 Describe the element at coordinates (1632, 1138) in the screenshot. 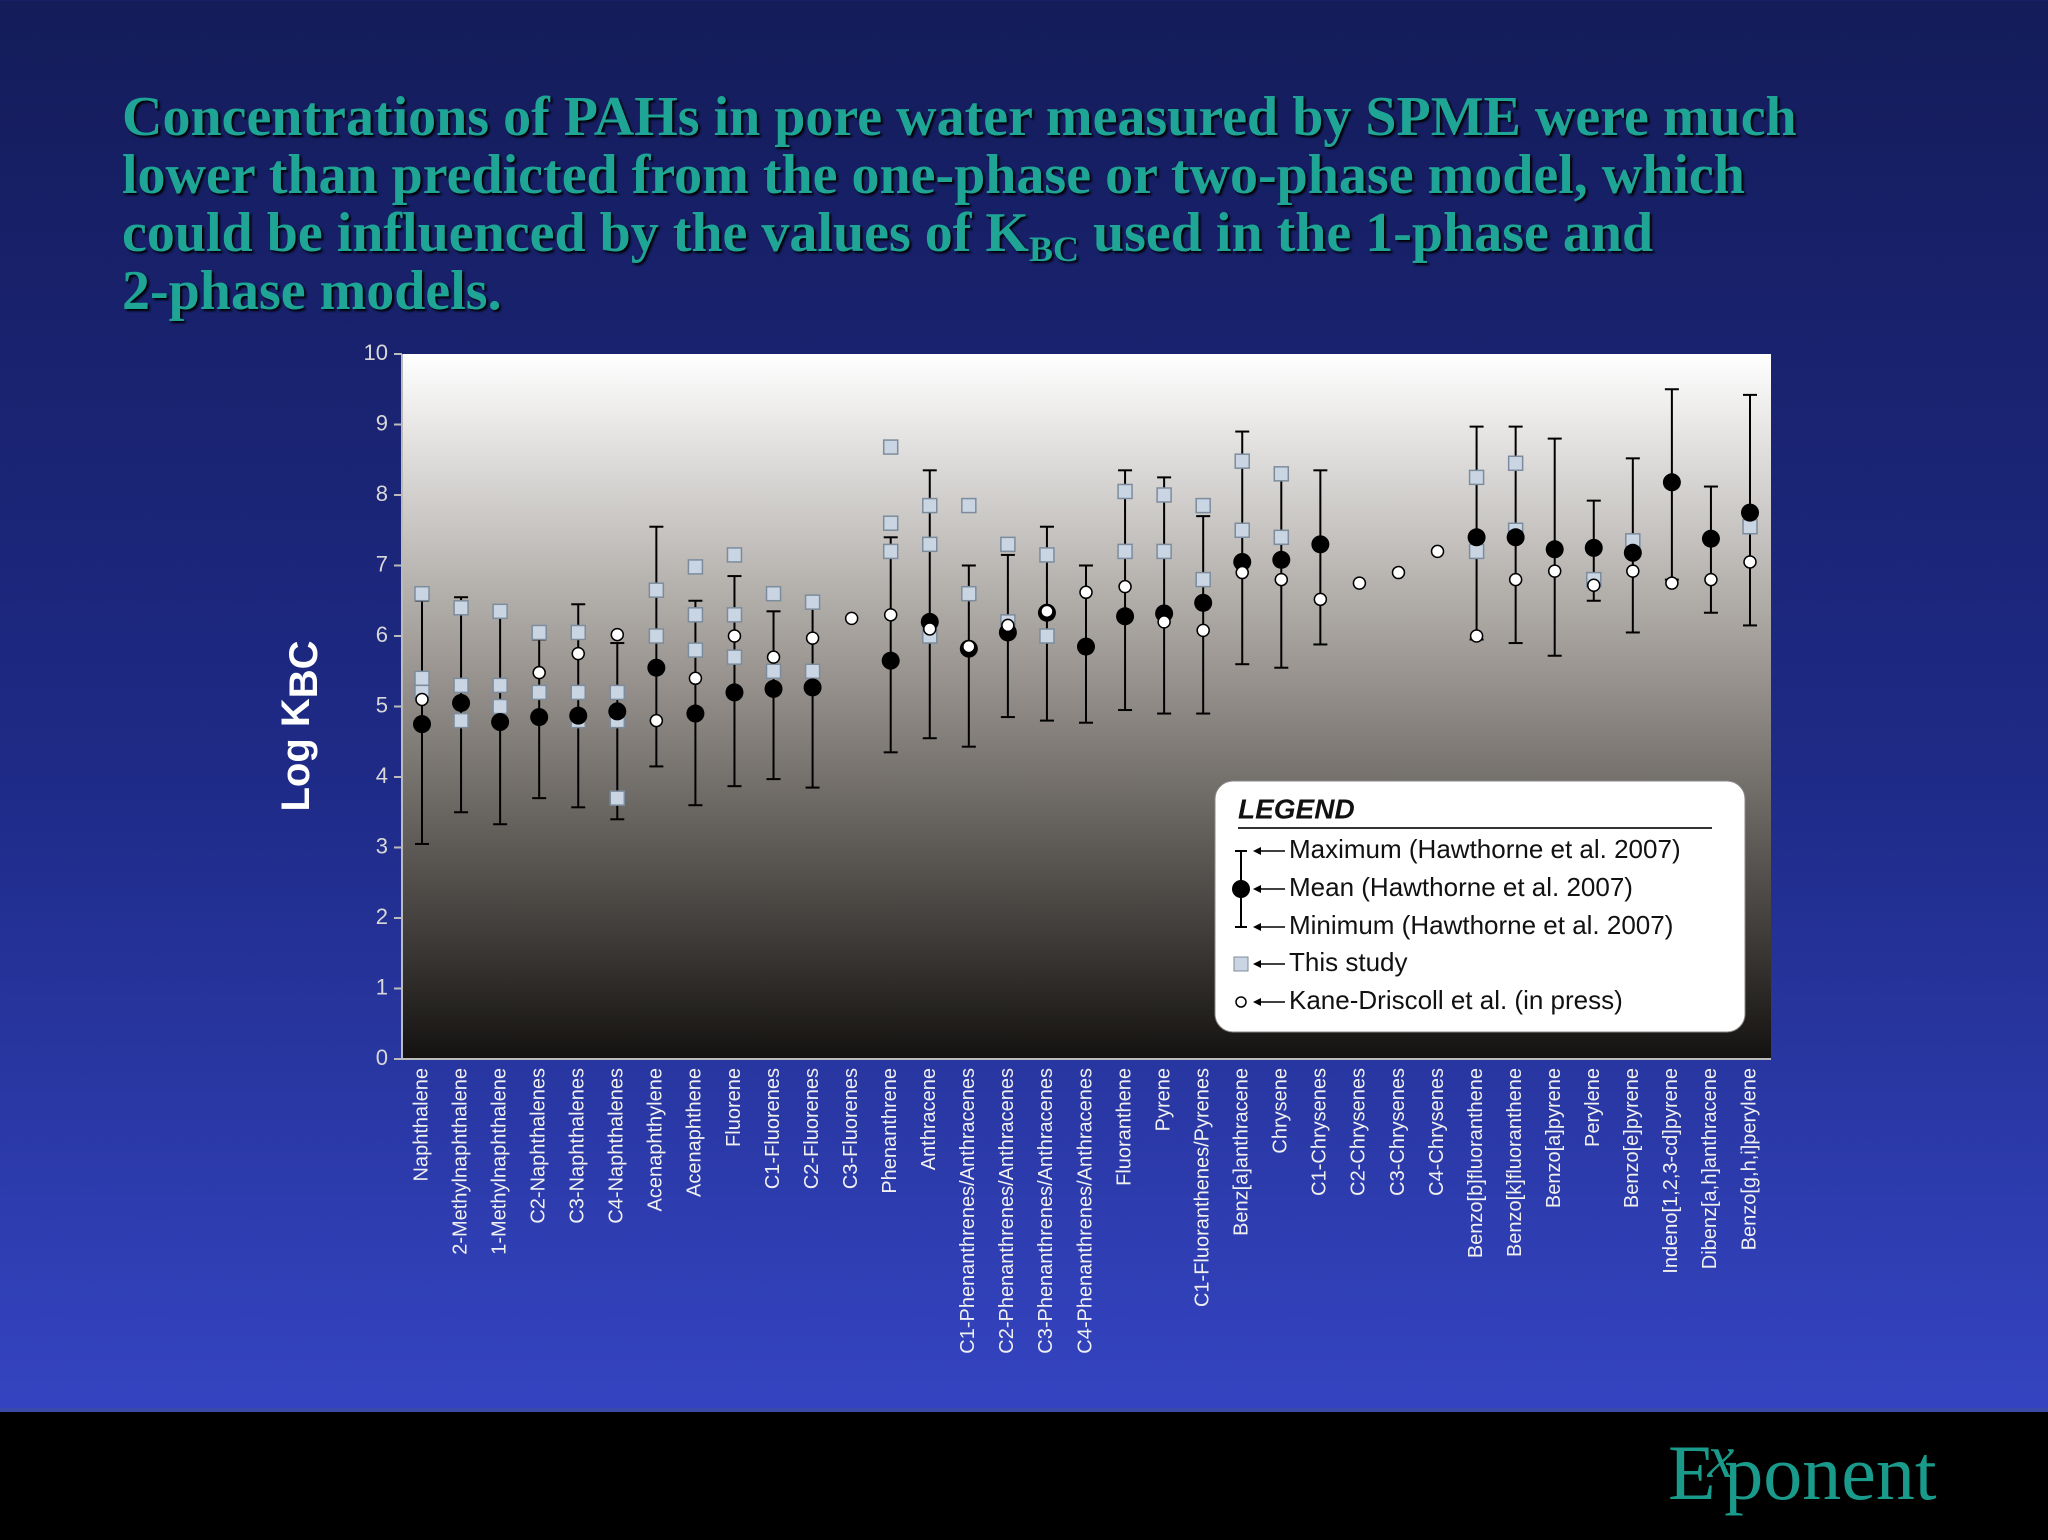

I see `x-tick-label: Benzo[e]pyrene` at that location.